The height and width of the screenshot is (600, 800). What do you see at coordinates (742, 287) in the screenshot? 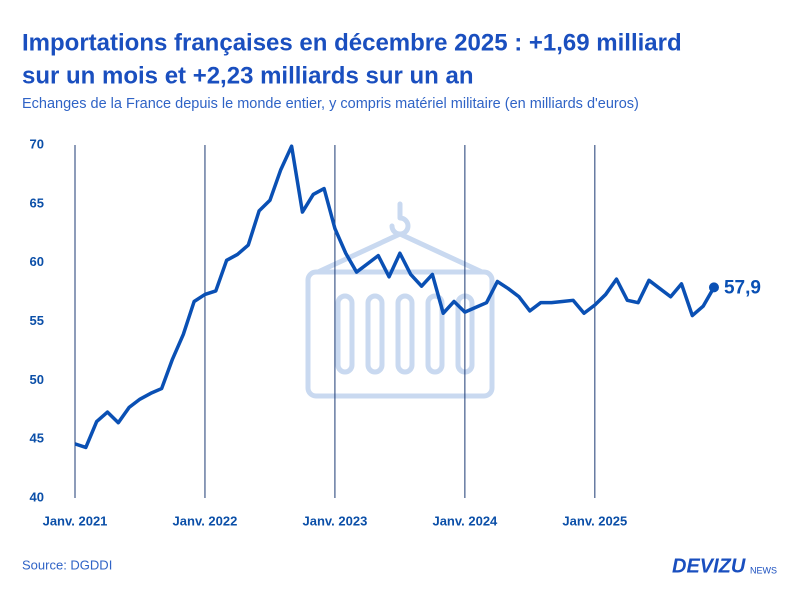
I see `value-label: 57,9` at bounding box center [742, 287].